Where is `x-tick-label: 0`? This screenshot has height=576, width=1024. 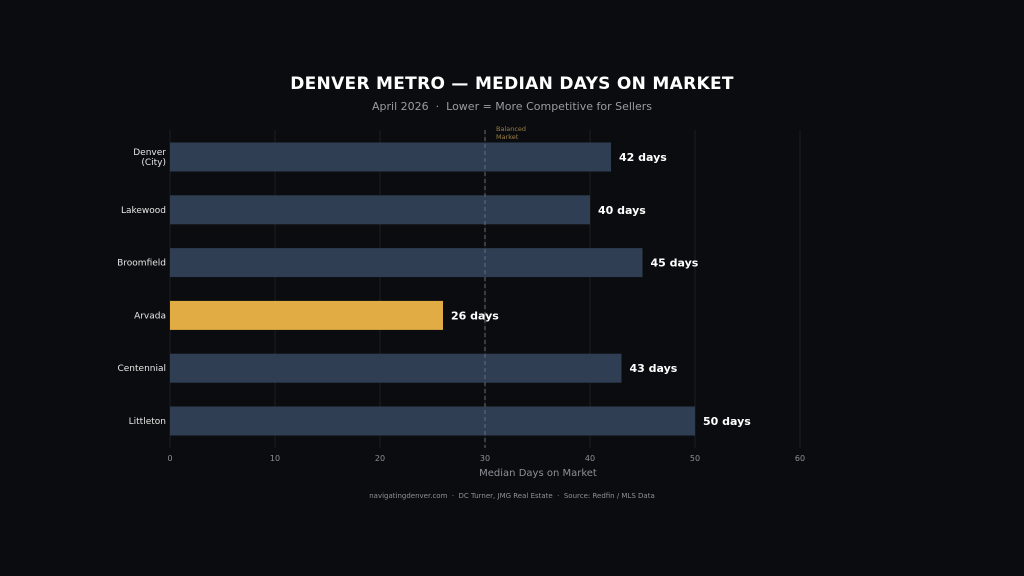 x-tick-label: 0 is located at coordinates (169, 458).